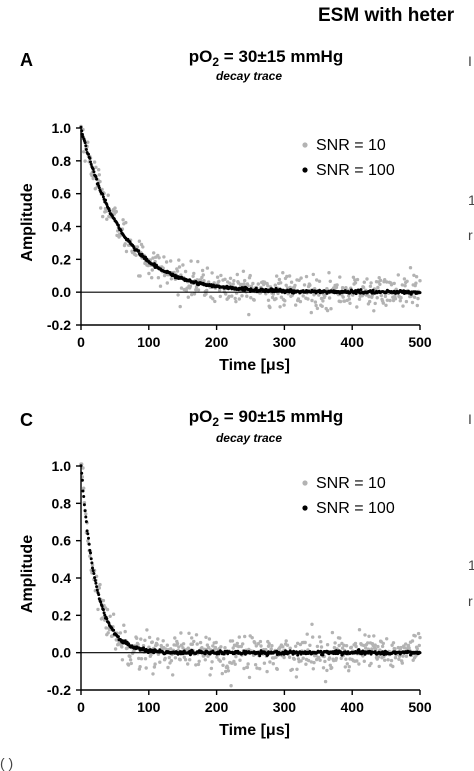 This screenshot has width=474, height=771. I want to click on y-tick-label: 0.0, so click(62, 292).